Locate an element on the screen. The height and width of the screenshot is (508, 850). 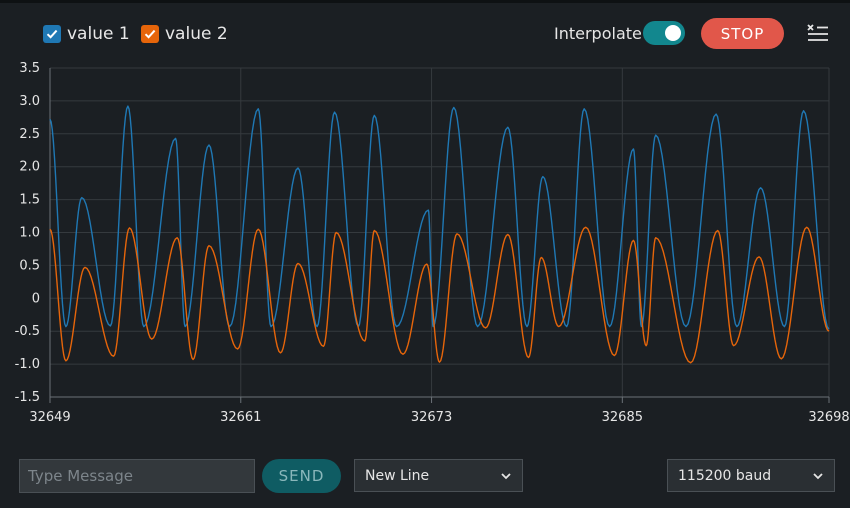
window-top-border is located at coordinates (425, 1).